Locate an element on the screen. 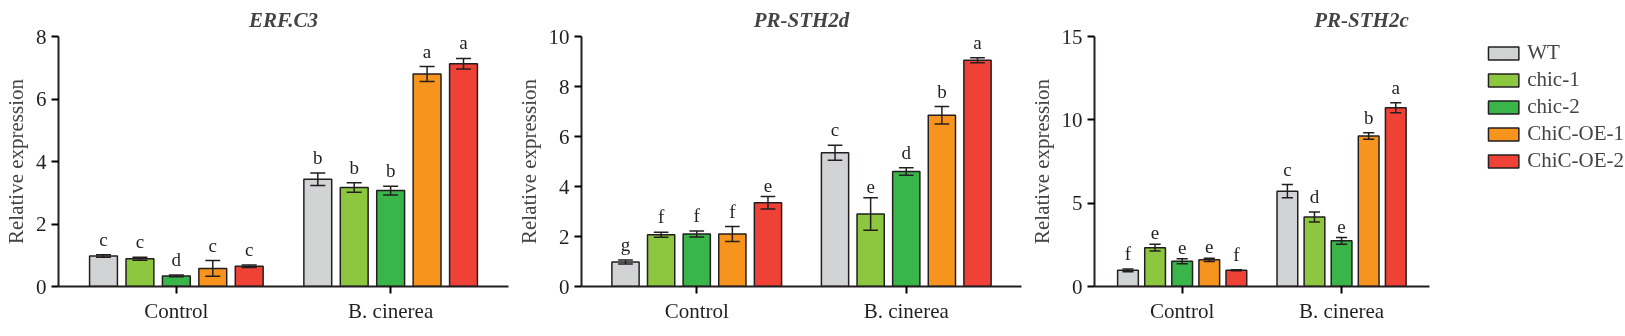 The width and height of the screenshot is (1625, 336). y-tick-label: 15 is located at coordinates (1072, 36).